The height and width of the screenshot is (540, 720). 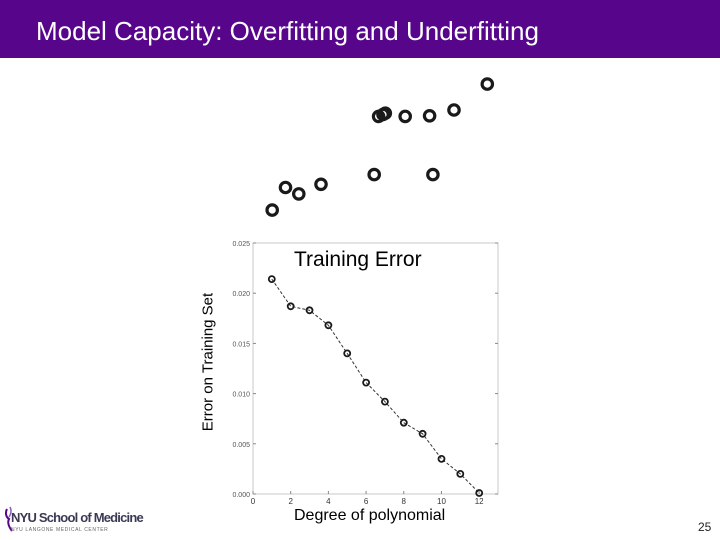 What do you see at coordinates (375, 386) in the screenshot?
I see `training-error-line` at bounding box center [375, 386].